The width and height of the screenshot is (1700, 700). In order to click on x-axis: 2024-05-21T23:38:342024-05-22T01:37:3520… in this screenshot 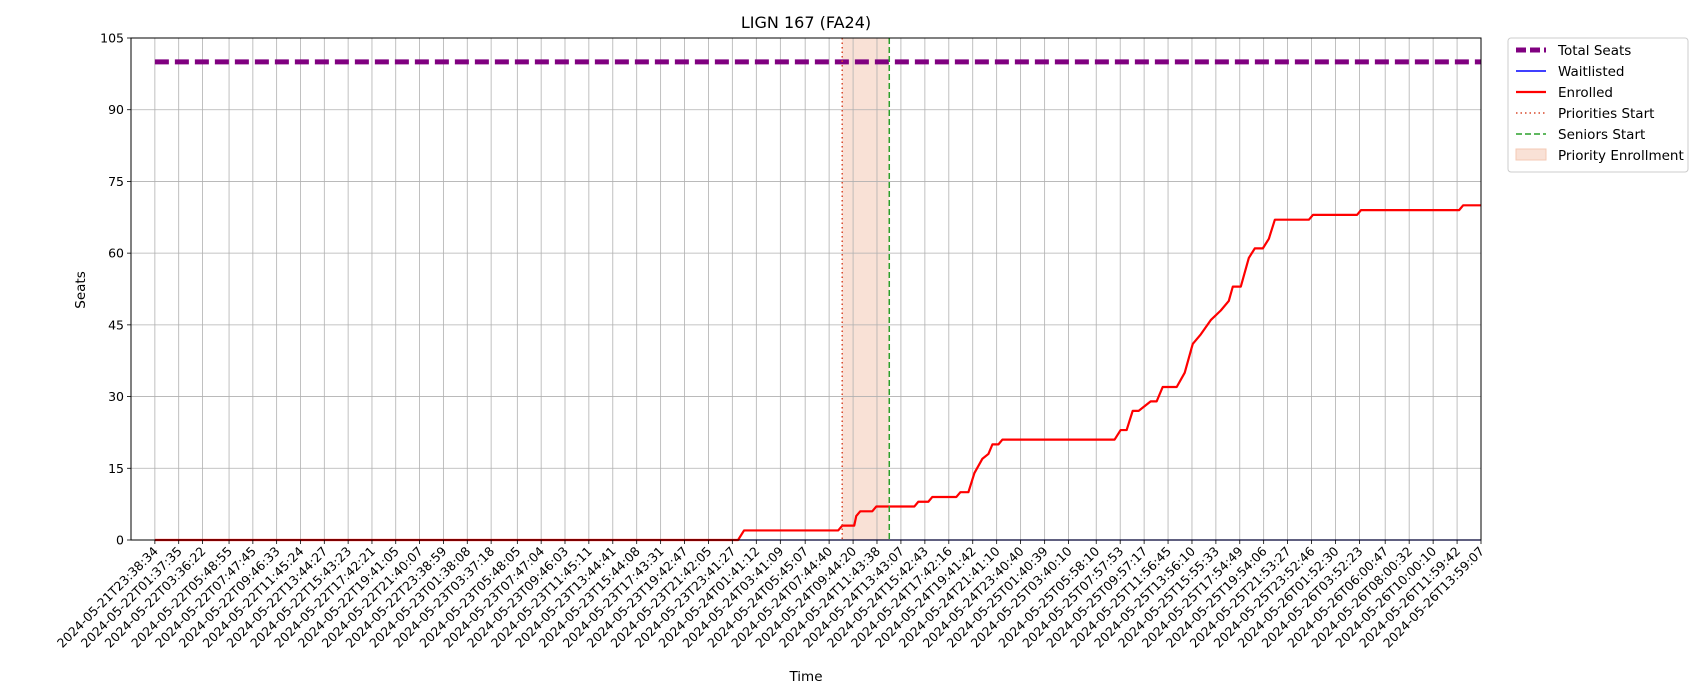, I will do `click(770, 595)`.